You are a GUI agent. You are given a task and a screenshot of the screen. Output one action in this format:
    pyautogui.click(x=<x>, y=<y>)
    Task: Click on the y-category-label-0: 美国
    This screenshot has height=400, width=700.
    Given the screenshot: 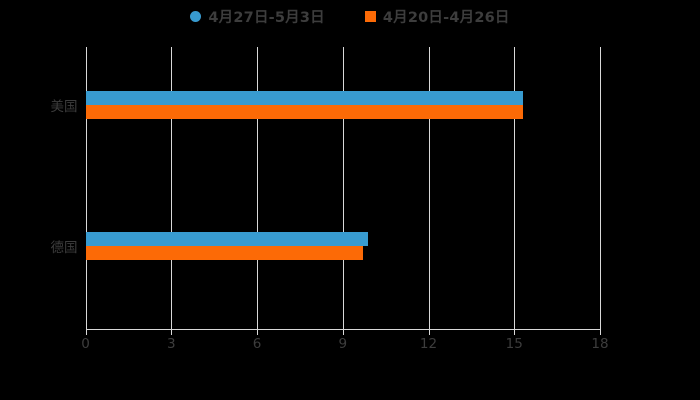 What is the action you would take?
    pyautogui.click(x=64, y=106)
    